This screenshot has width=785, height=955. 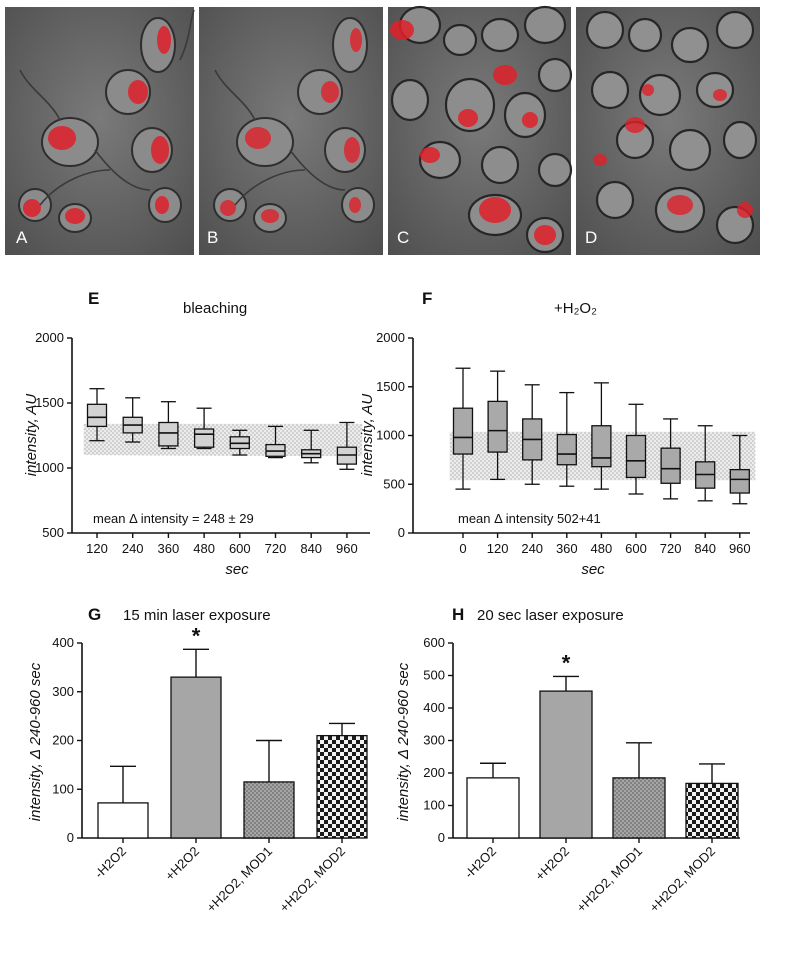 What do you see at coordinates (31, 435) in the screenshot?
I see `y-axis-title-E: intensity, AU` at bounding box center [31, 435].